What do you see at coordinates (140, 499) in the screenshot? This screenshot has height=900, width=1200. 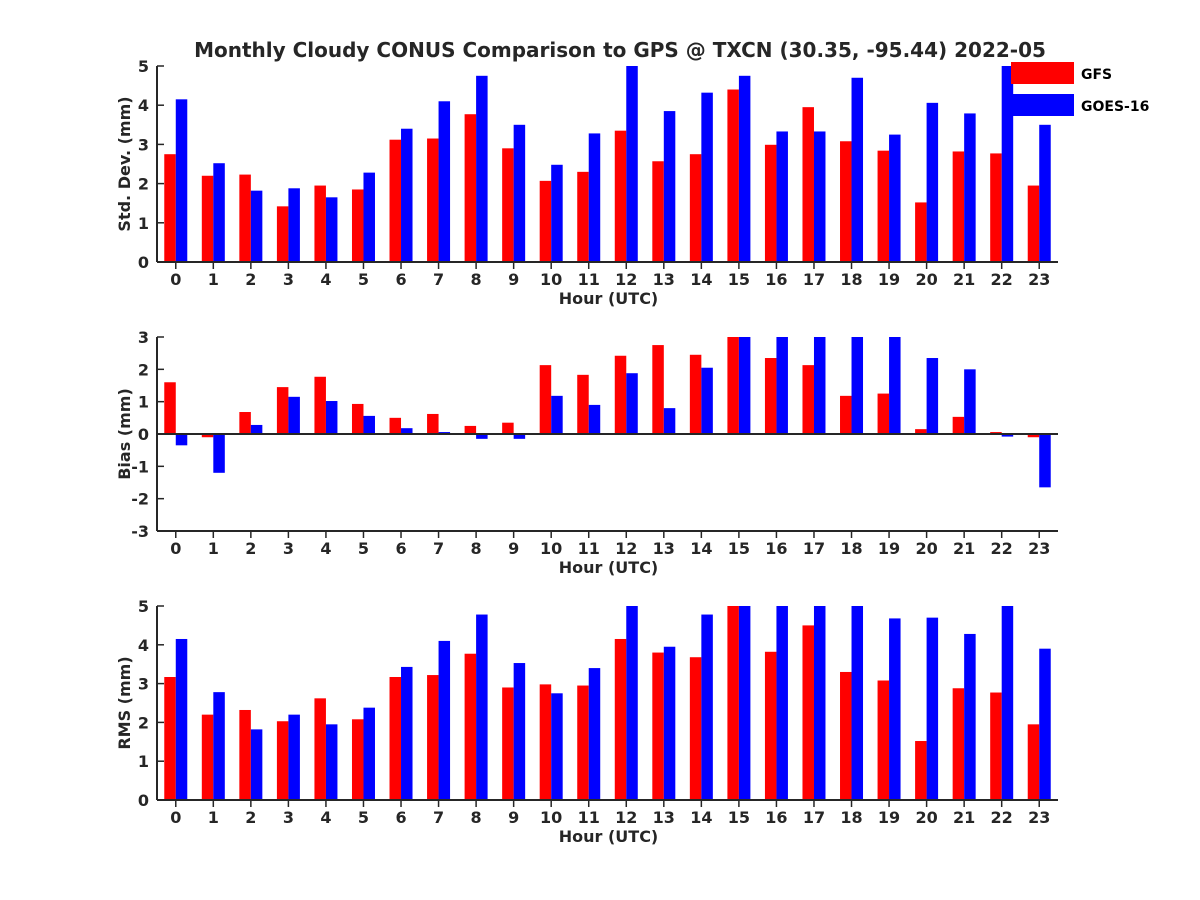 I see `y-tick-label: -2` at bounding box center [140, 499].